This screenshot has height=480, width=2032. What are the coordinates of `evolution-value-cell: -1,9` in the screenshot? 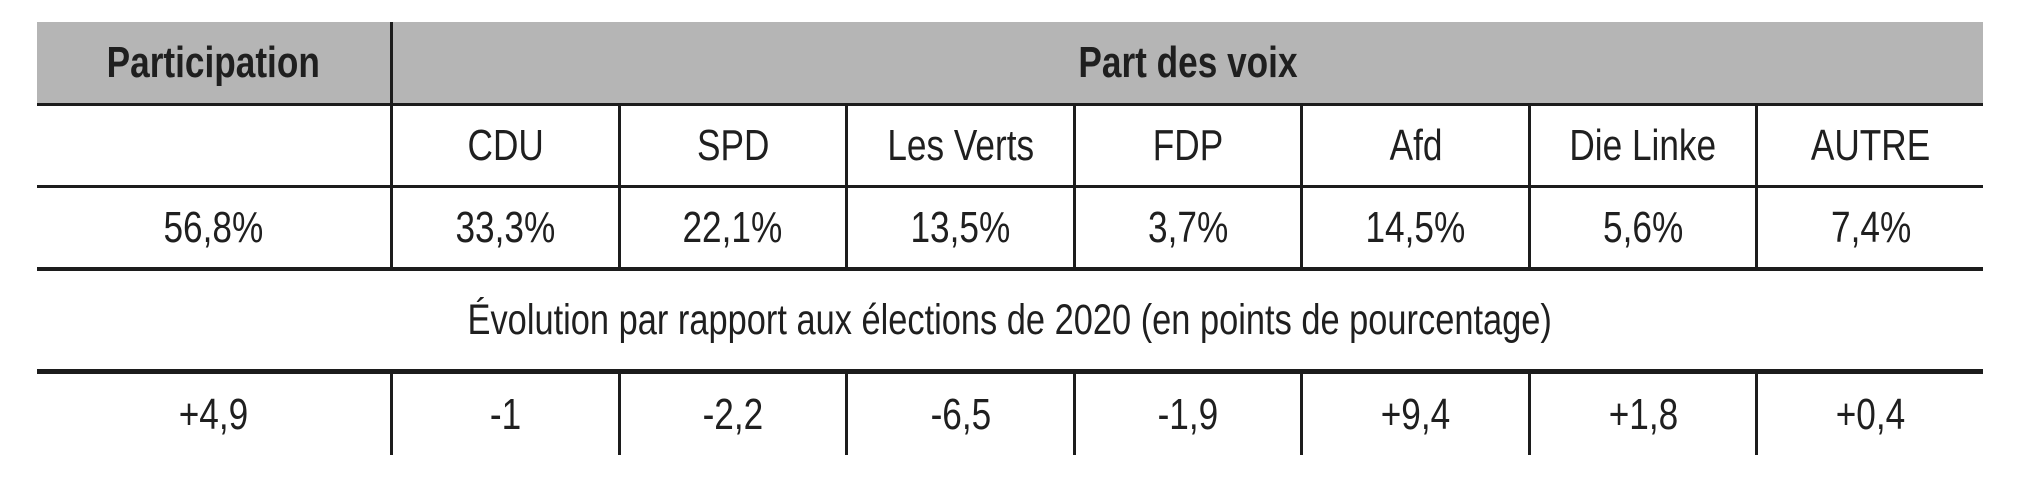 It's located at (1186, 414).